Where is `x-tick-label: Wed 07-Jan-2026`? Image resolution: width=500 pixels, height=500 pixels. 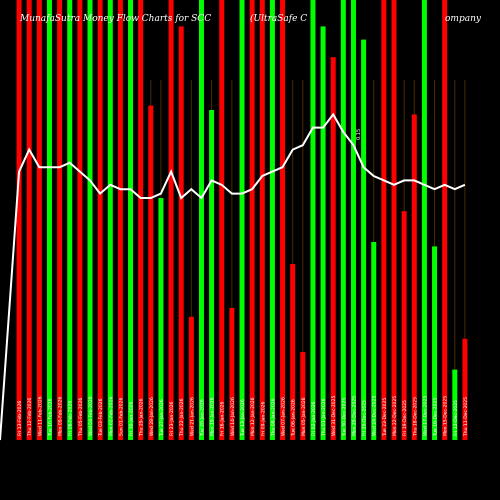
x-tick-label: Wed 07-Jan-2026 is located at coordinates (284, 416).